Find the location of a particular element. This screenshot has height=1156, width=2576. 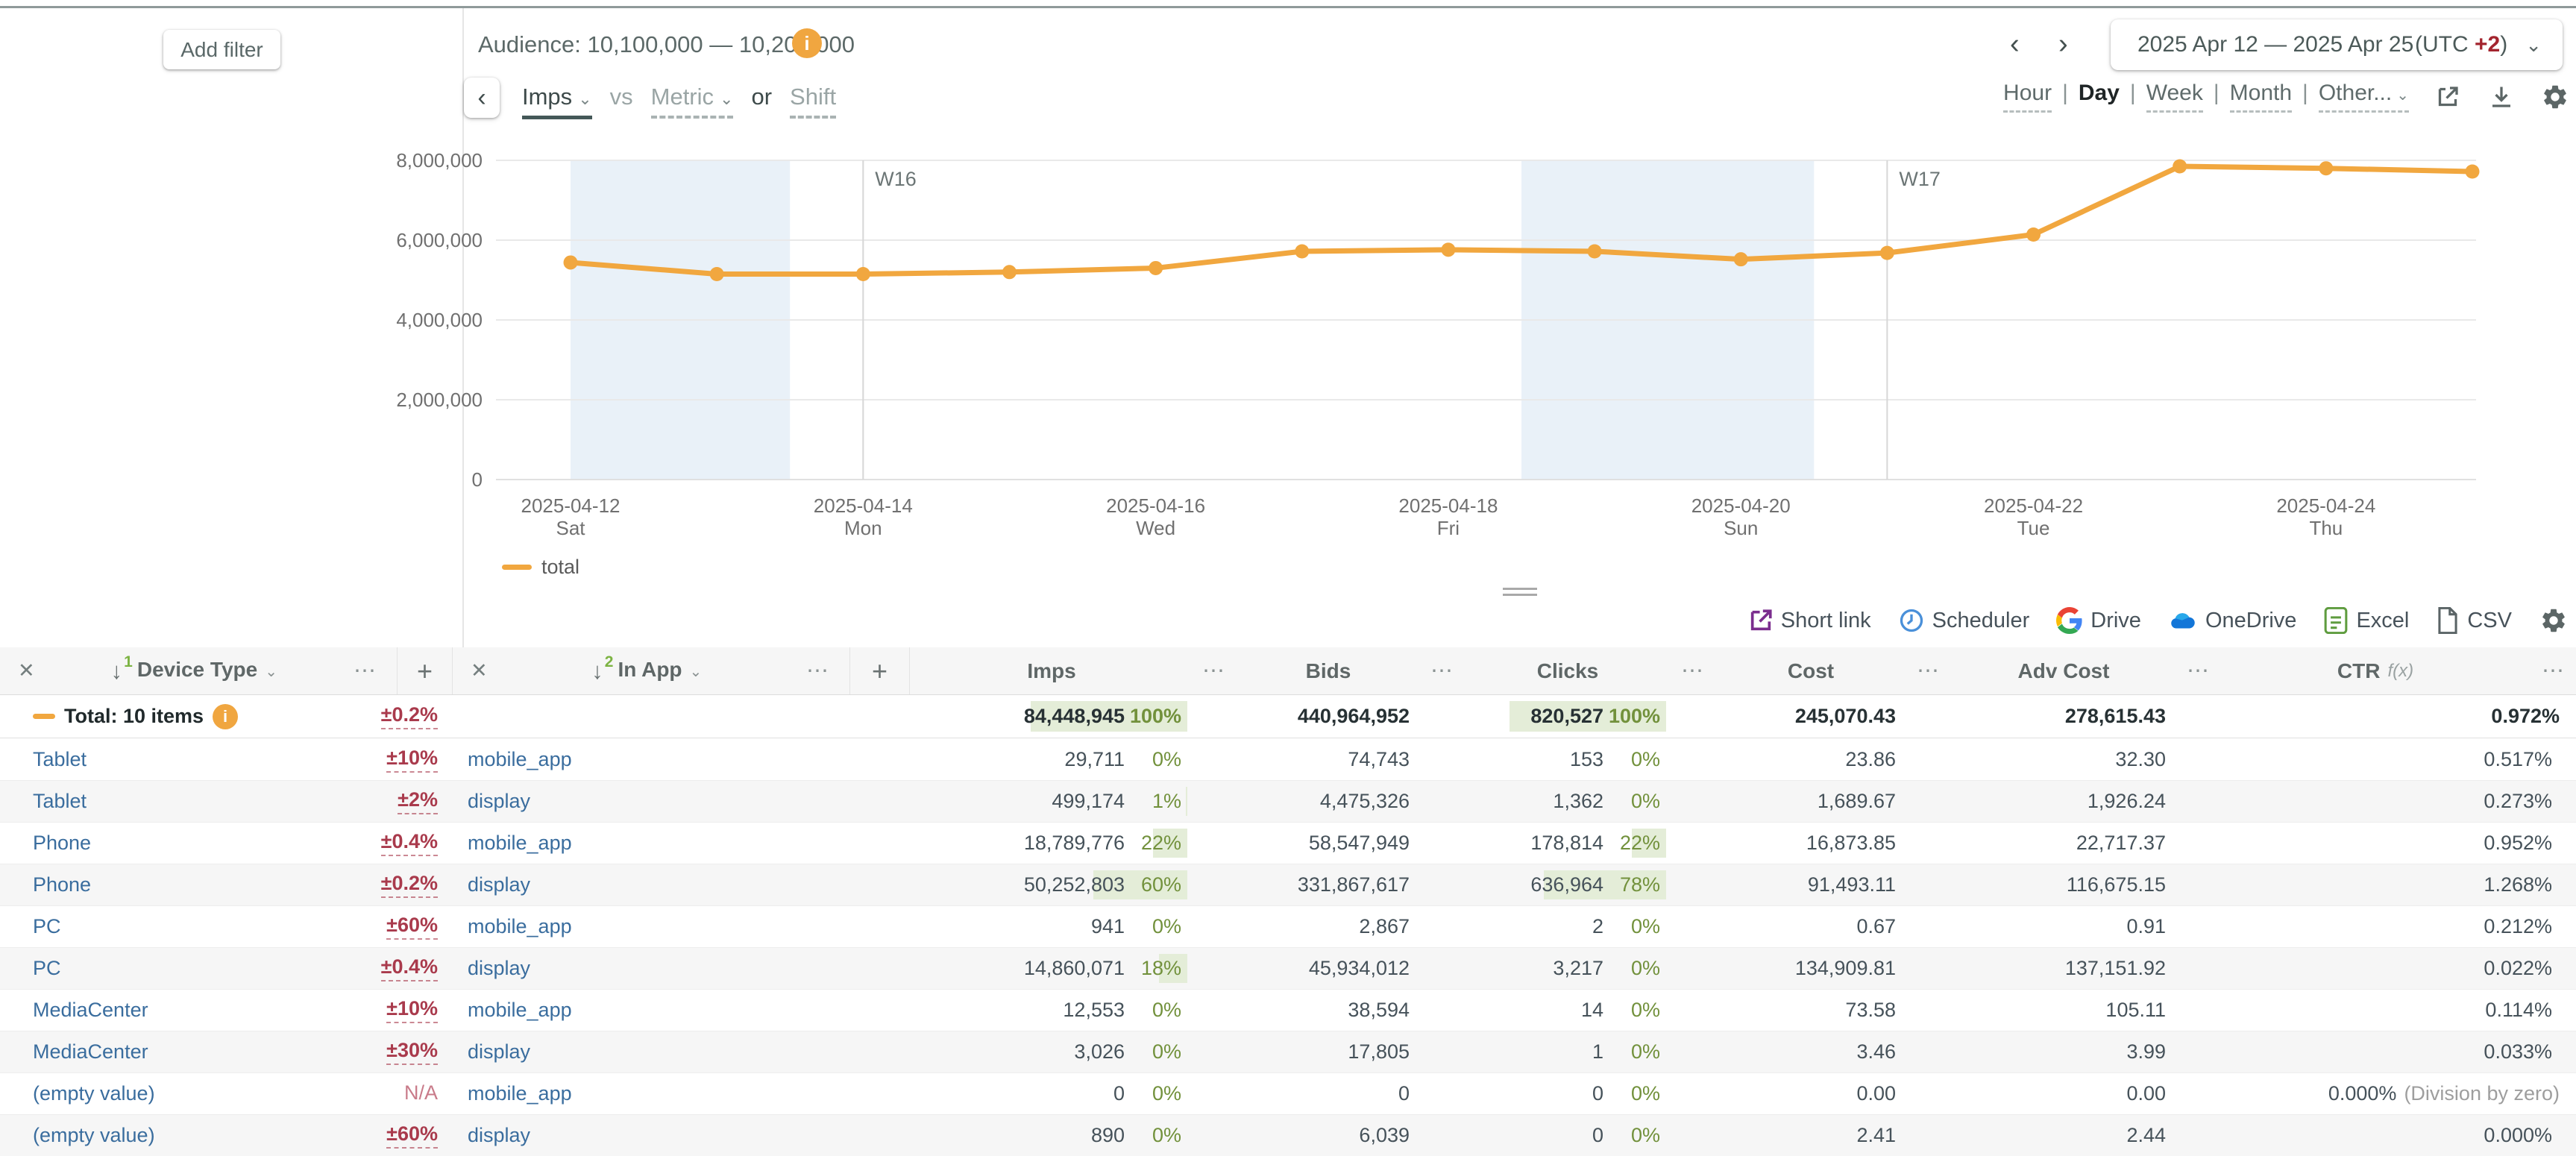

collapse-chart-button: ‹ is located at coordinates (482, 98).